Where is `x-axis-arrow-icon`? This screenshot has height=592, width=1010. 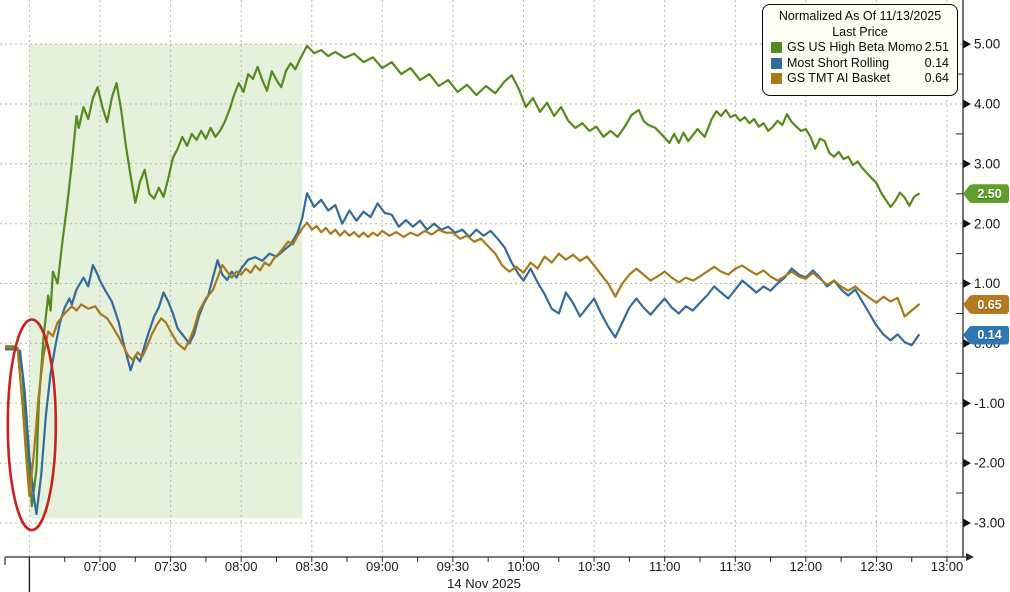 x-axis-arrow-icon is located at coordinates (970, 557).